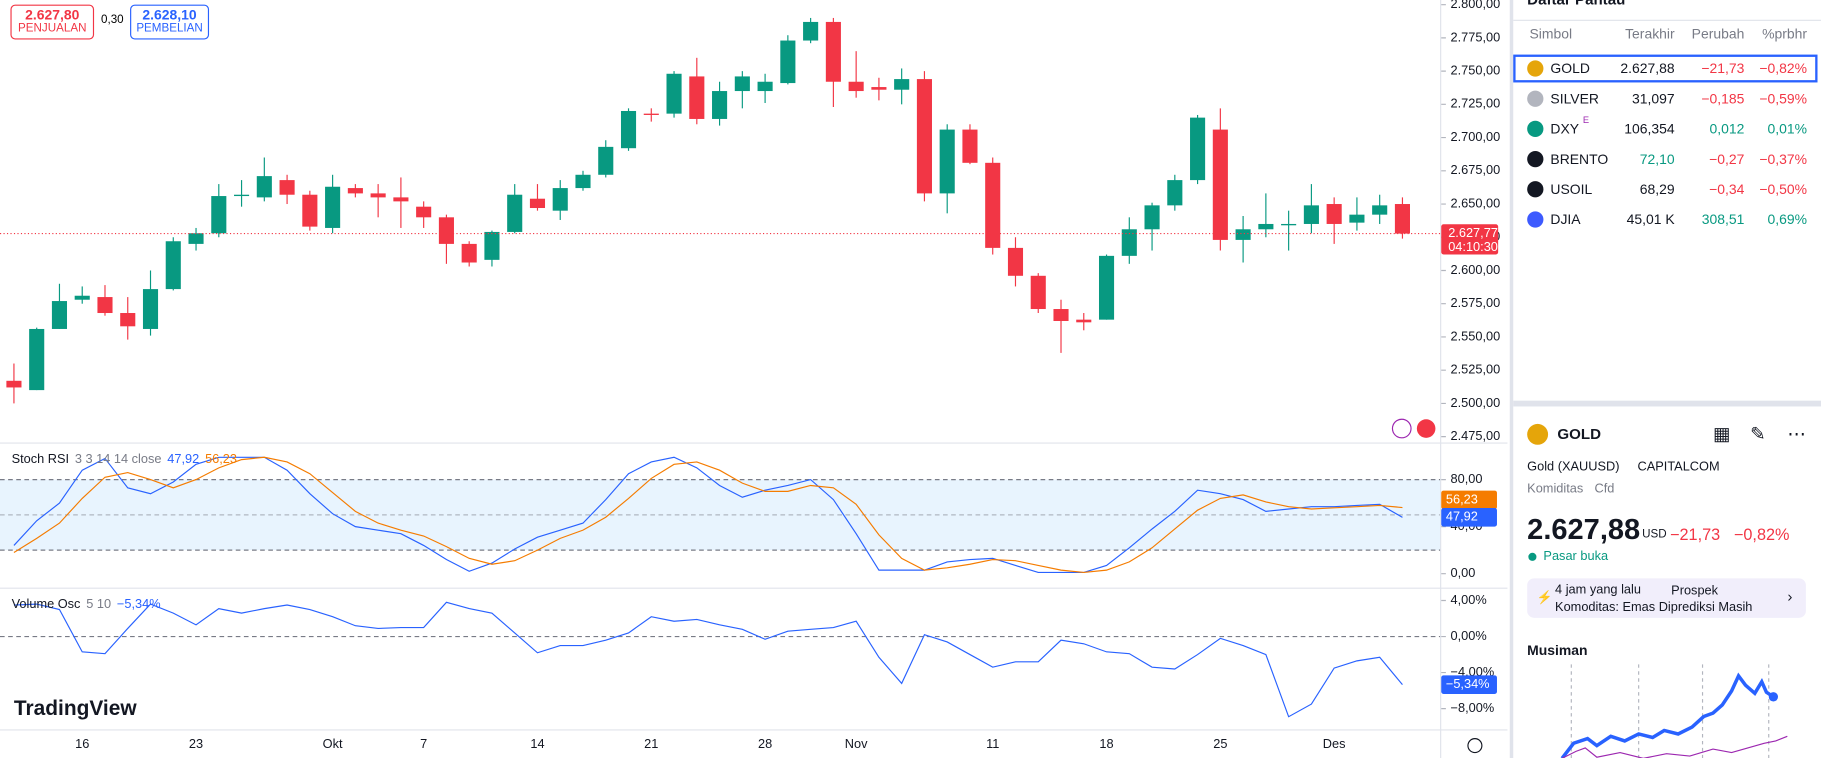  I want to click on x-tick-label: Des, so click(1334, 743).